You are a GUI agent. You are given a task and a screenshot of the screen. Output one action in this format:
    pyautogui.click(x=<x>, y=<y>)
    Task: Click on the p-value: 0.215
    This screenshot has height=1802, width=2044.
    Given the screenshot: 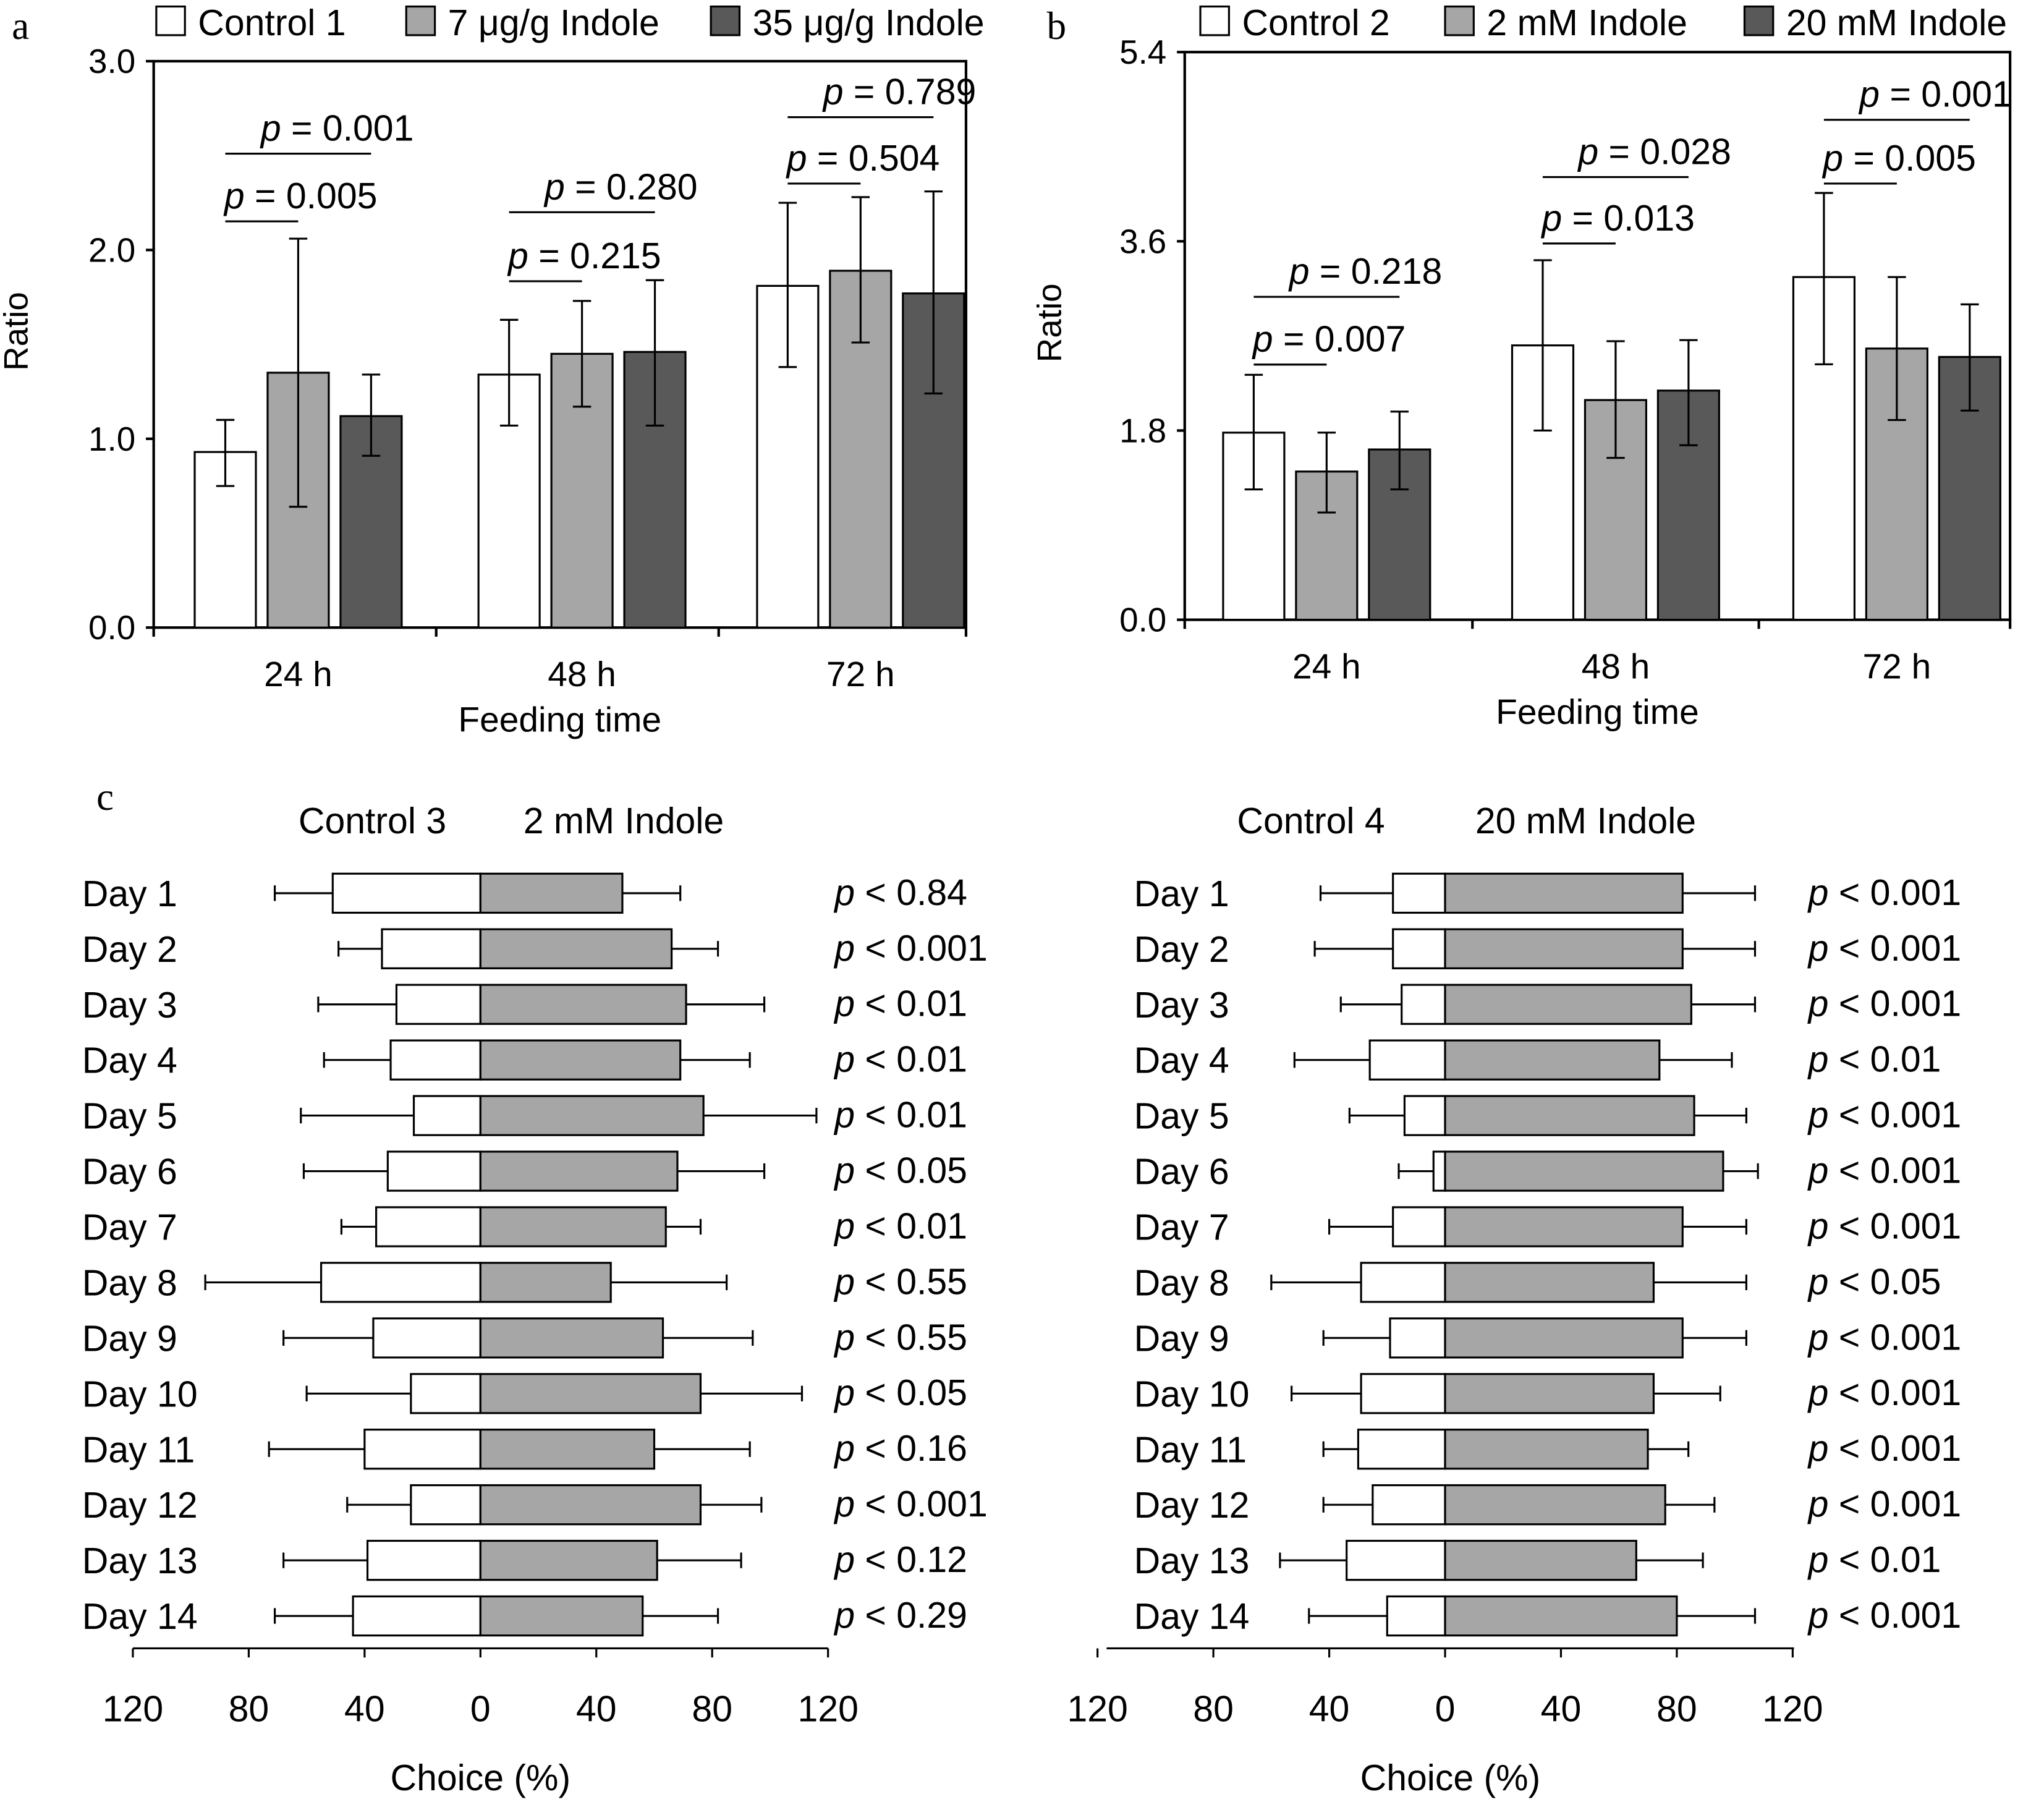 What is the action you would take?
    pyautogui.click(x=615, y=256)
    